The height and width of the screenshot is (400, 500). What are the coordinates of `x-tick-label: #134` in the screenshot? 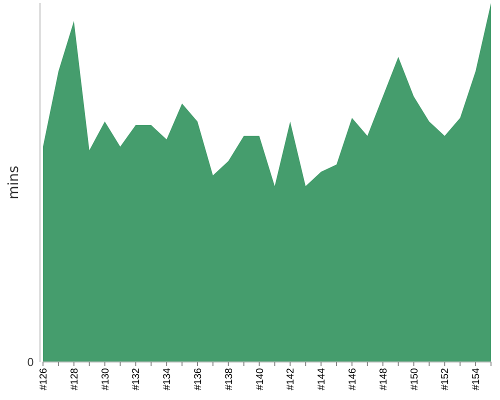 It's located at (168, 379).